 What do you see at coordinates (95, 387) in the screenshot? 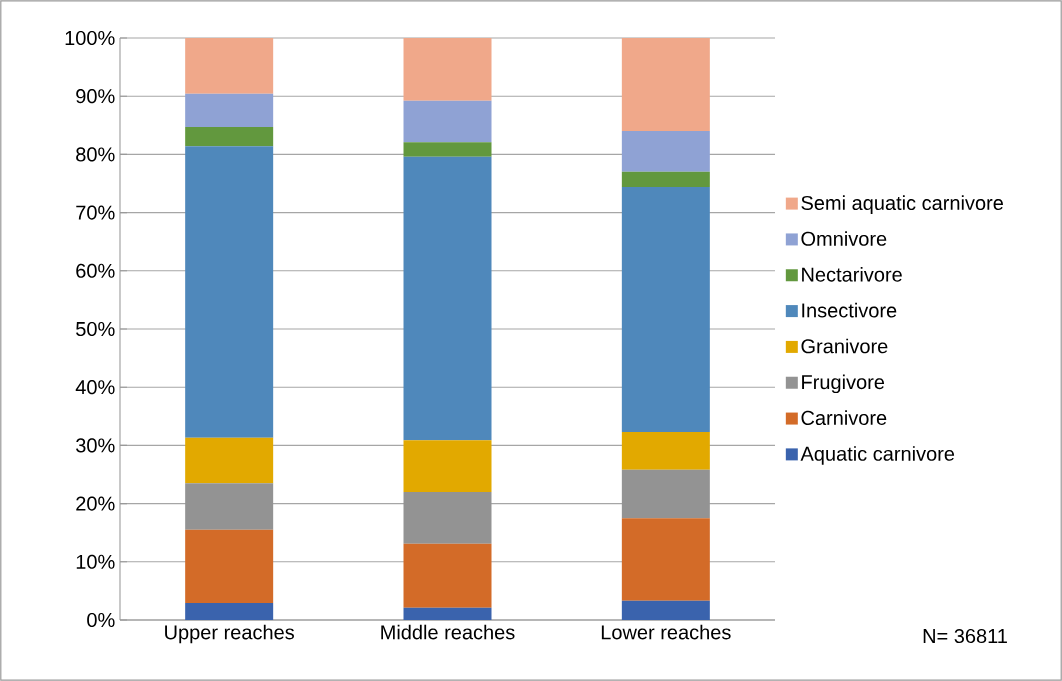
I see `y-tick-label: 40%` at bounding box center [95, 387].